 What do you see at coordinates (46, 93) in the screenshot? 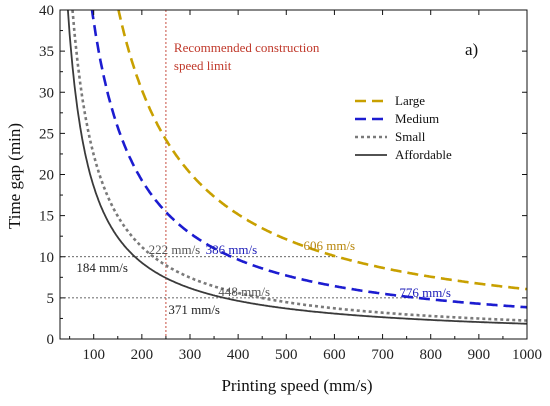
I see `y-tick-label: 30` at bounding box center [46, 93].